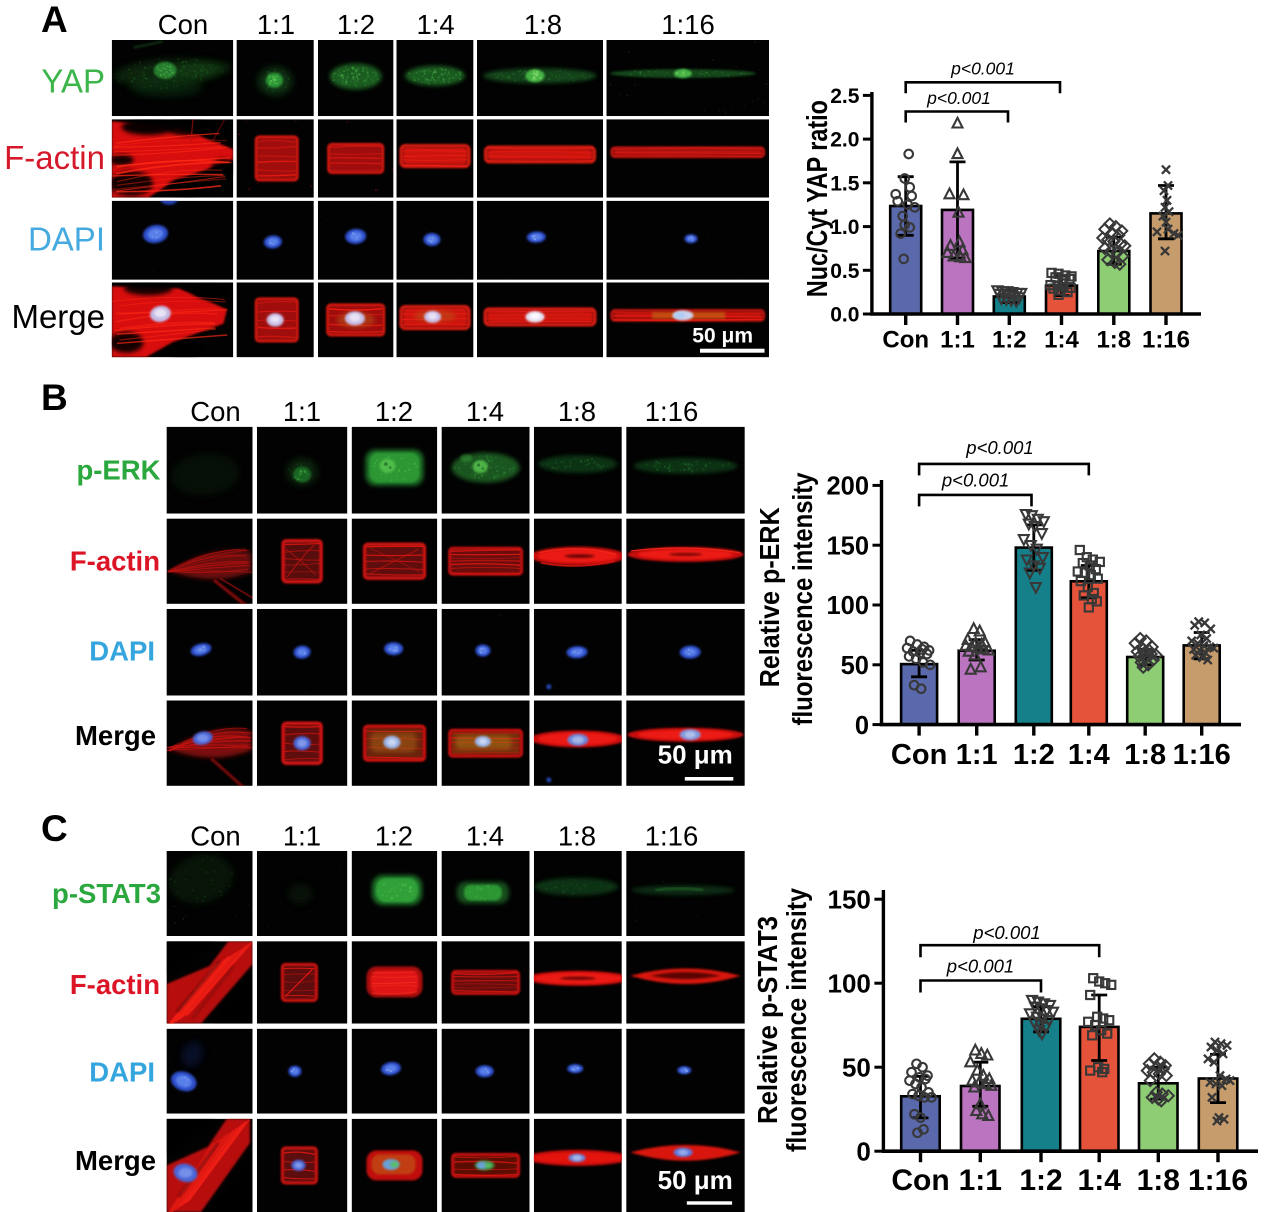  What do you see at coordinates (73, 81) in the screenshot?
I see `svg-text: YAP` at bounding box center [73, 81].